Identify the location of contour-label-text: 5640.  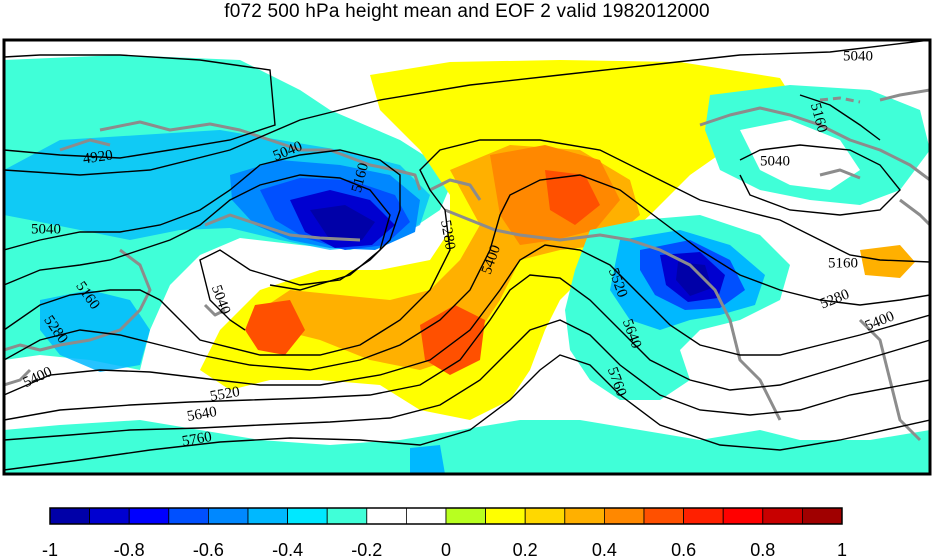
(202, 414).